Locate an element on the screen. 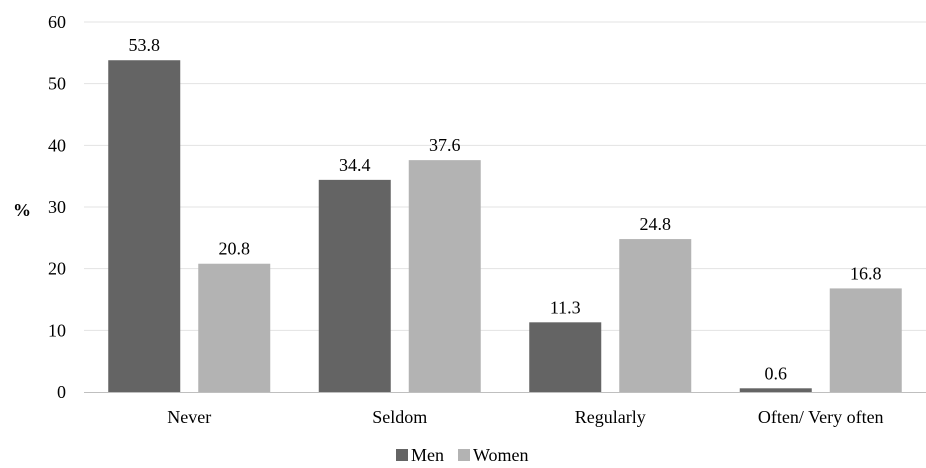  y-axis: 0 10 20 30 40 50 60 is located at coordinates (57, 207).